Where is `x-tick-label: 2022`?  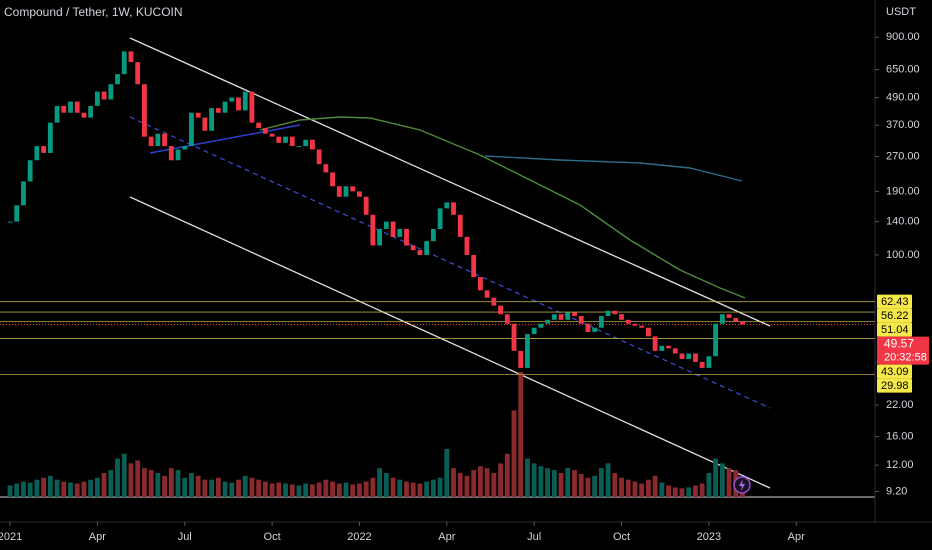
x-tick-label: 2022 is located at coordinates (359, 537).